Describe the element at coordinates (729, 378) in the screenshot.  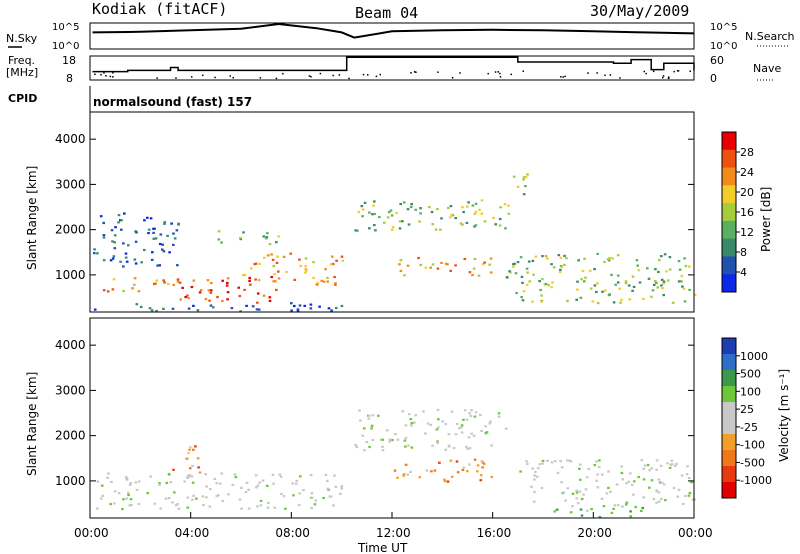
I see `velocity-colorbar-swatch` at that location.